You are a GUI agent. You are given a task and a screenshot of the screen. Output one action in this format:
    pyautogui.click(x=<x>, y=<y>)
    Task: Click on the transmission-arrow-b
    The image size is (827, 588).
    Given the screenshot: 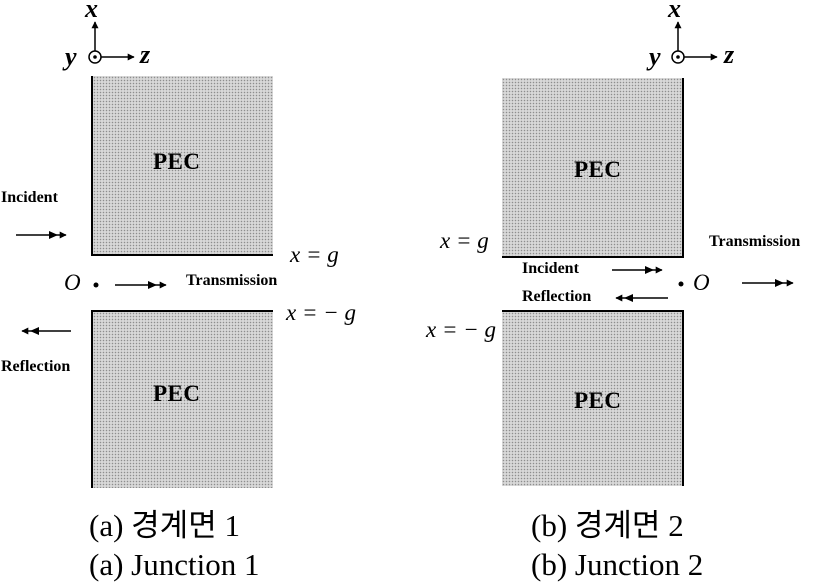 What is the action you would take?
    pyautogui.click(x=768, y=283)
    